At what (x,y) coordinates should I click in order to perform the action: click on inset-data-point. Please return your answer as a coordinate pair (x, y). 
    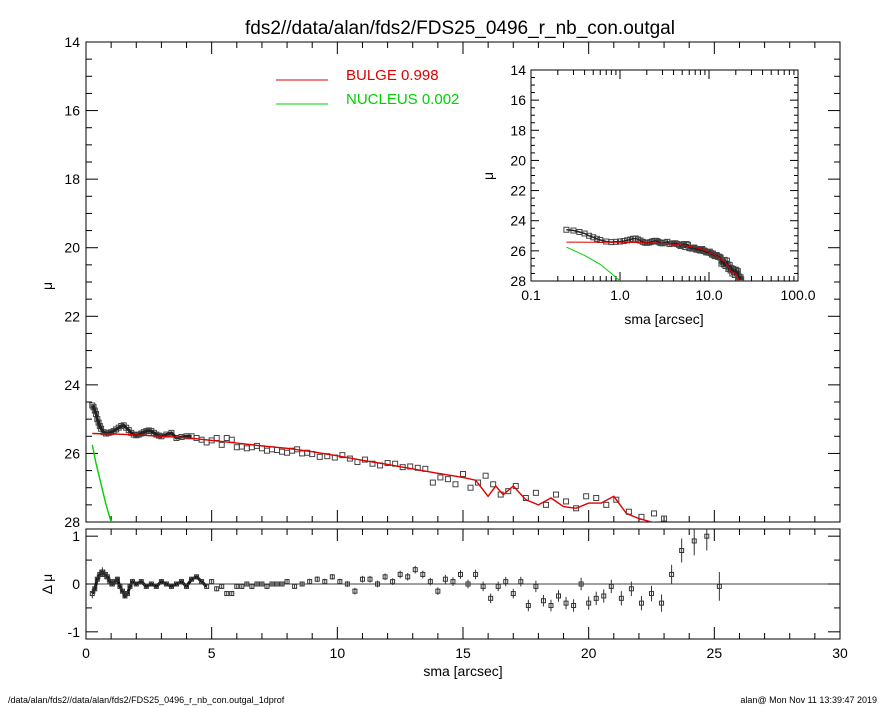
    Looking at the image, I should click on (589, 235).